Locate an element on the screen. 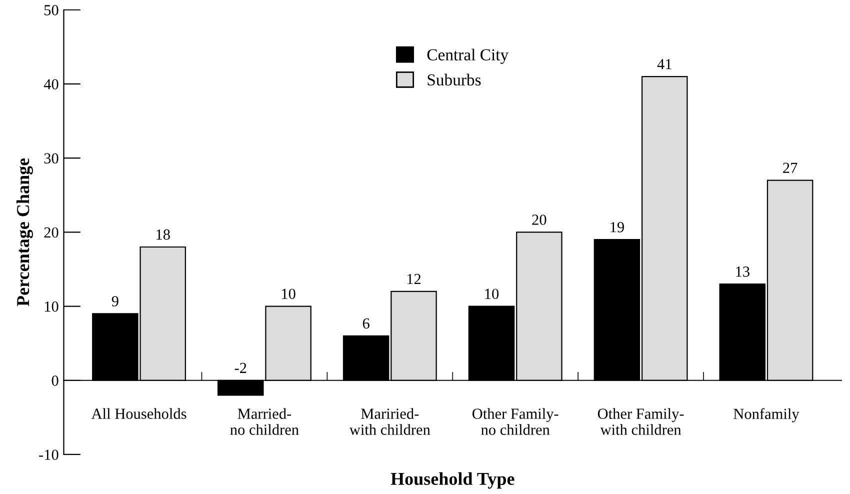 Image resolution: width=850 pixels, height=494 pixels. y-tick-label: 20 is located at coordinates (51, 232).